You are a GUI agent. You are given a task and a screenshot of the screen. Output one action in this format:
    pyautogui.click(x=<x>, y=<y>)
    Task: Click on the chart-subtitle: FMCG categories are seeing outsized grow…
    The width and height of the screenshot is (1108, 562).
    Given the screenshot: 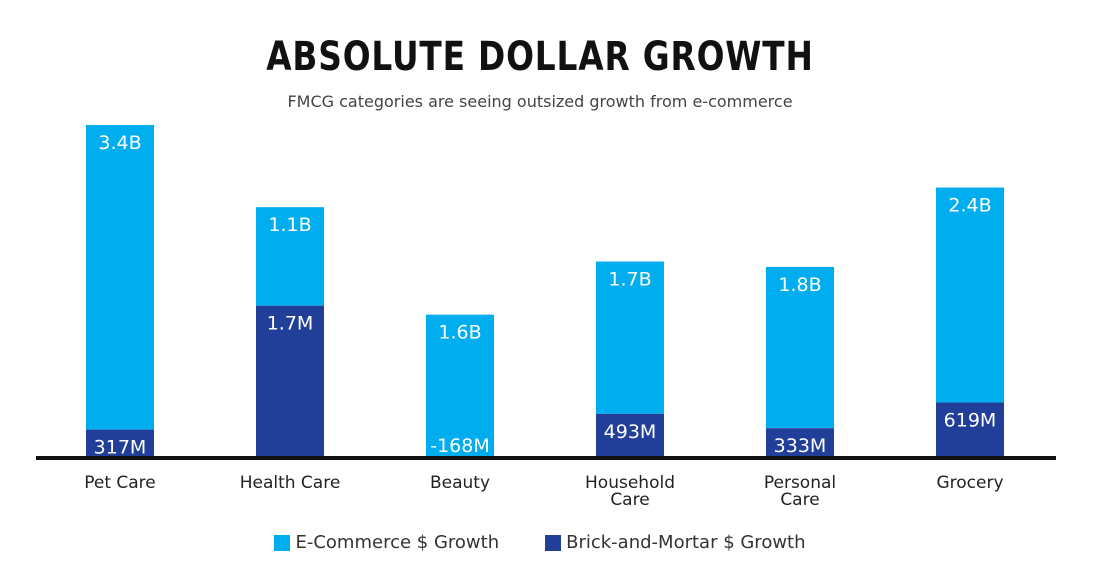 What is the action you would take?
    pyautogui.click(x=540, y=101)
    